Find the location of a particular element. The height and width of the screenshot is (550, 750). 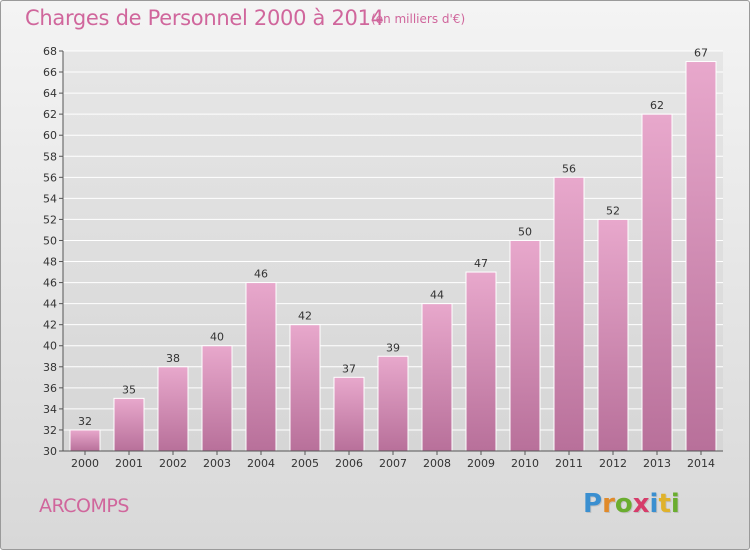

logo-letter: t is located at coordinates (664, 504).